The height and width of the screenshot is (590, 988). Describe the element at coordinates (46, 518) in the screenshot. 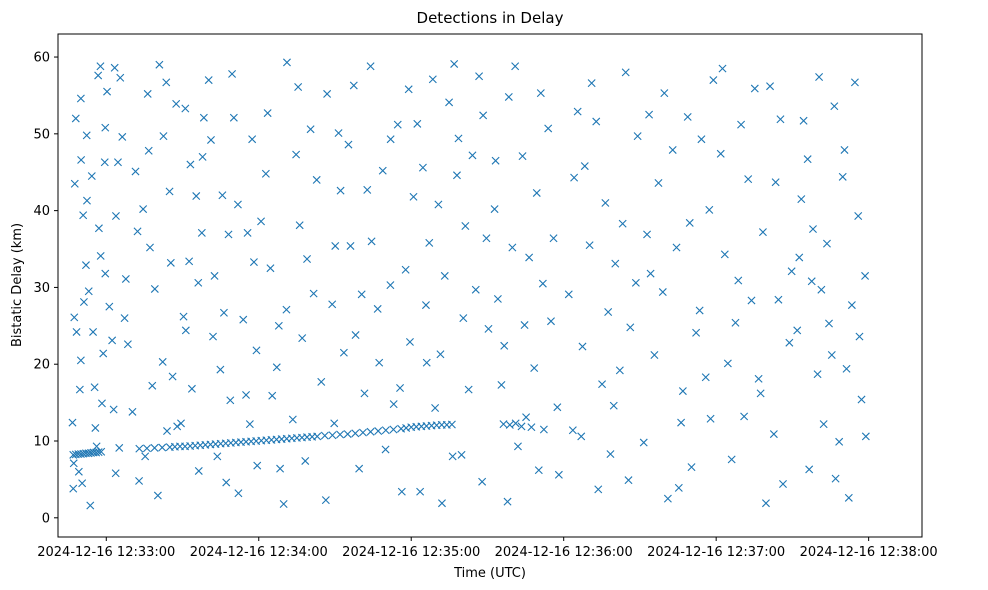

I see `y-tick-label: 0` at that location.